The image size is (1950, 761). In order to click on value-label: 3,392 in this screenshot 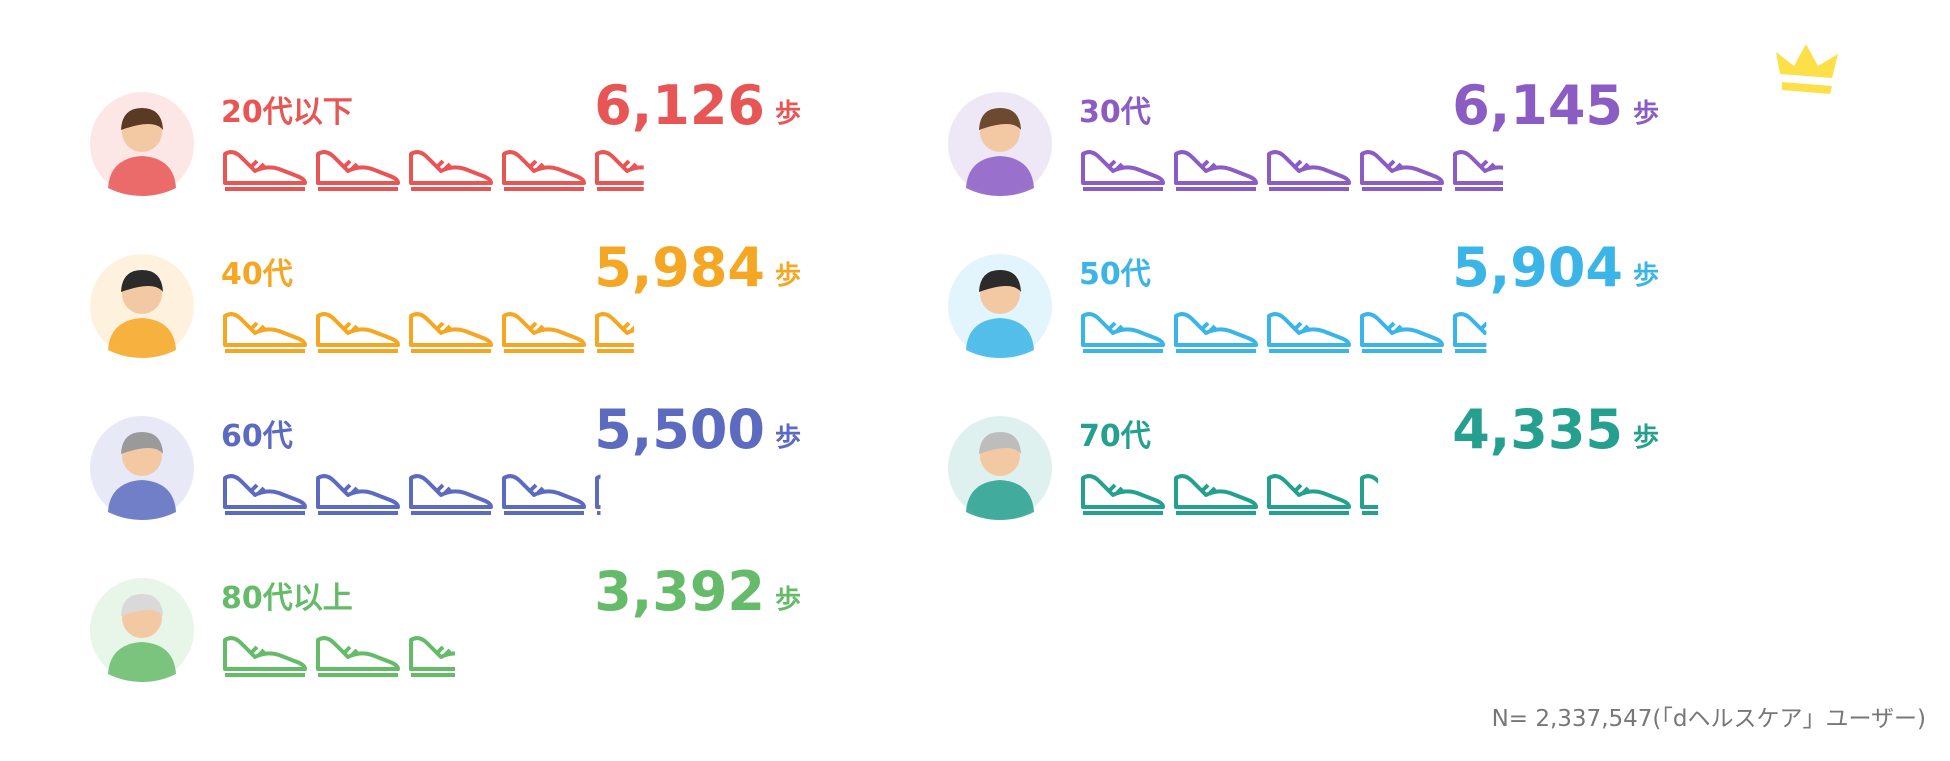, I will do `click(679, 591)`.